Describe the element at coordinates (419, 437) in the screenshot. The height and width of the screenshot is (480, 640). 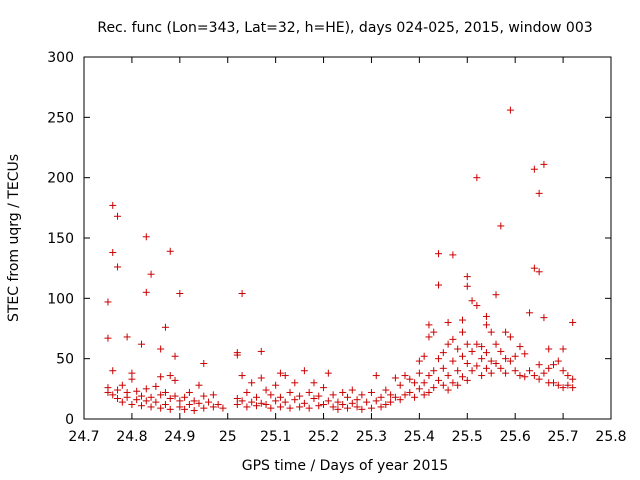
I see `x-tick-label: 25.4` at that location.